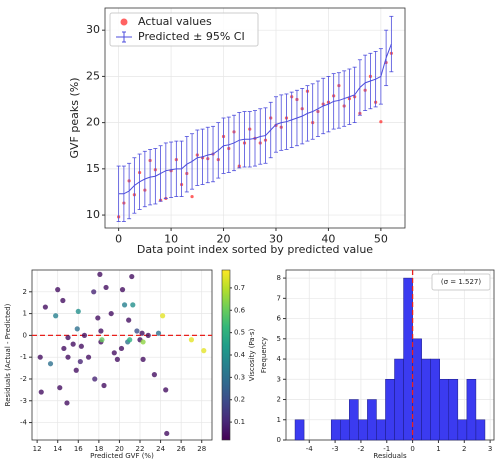 The height and width of the screenshot is (464, 500). I want to click on y-tick-label: 4, so click(279, 359).